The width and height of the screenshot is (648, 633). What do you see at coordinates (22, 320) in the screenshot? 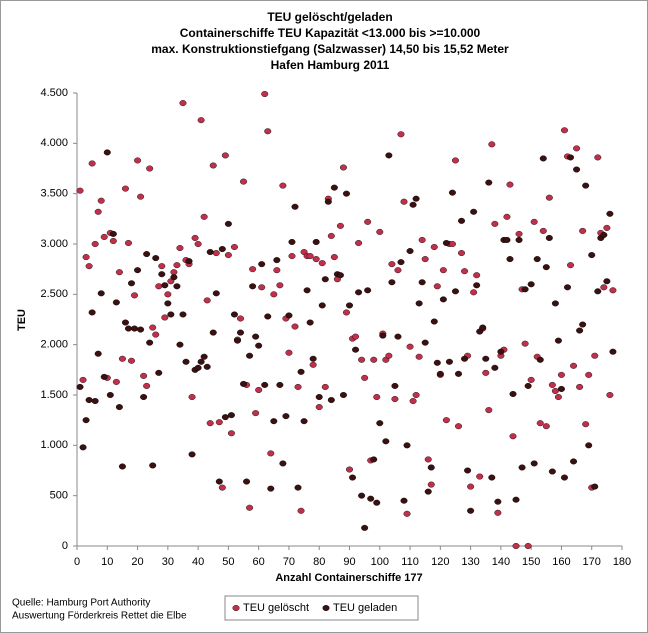
I see `y-axis-title: TEU` at bounding box center [22, 320].